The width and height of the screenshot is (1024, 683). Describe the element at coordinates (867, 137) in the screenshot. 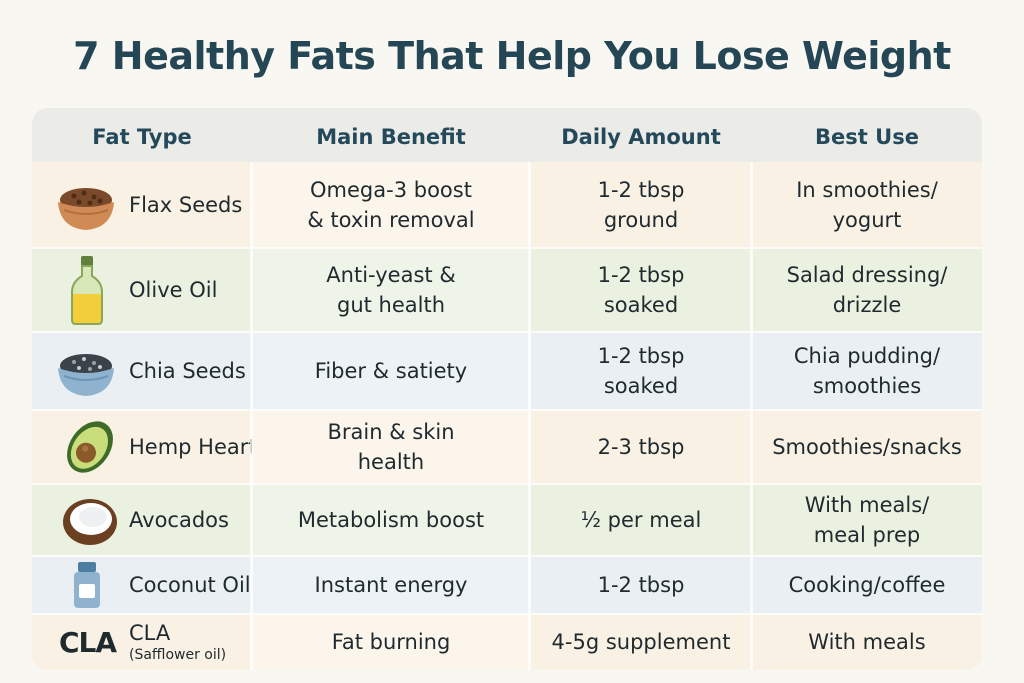

I see `header-best-use: Best Use` at that location.